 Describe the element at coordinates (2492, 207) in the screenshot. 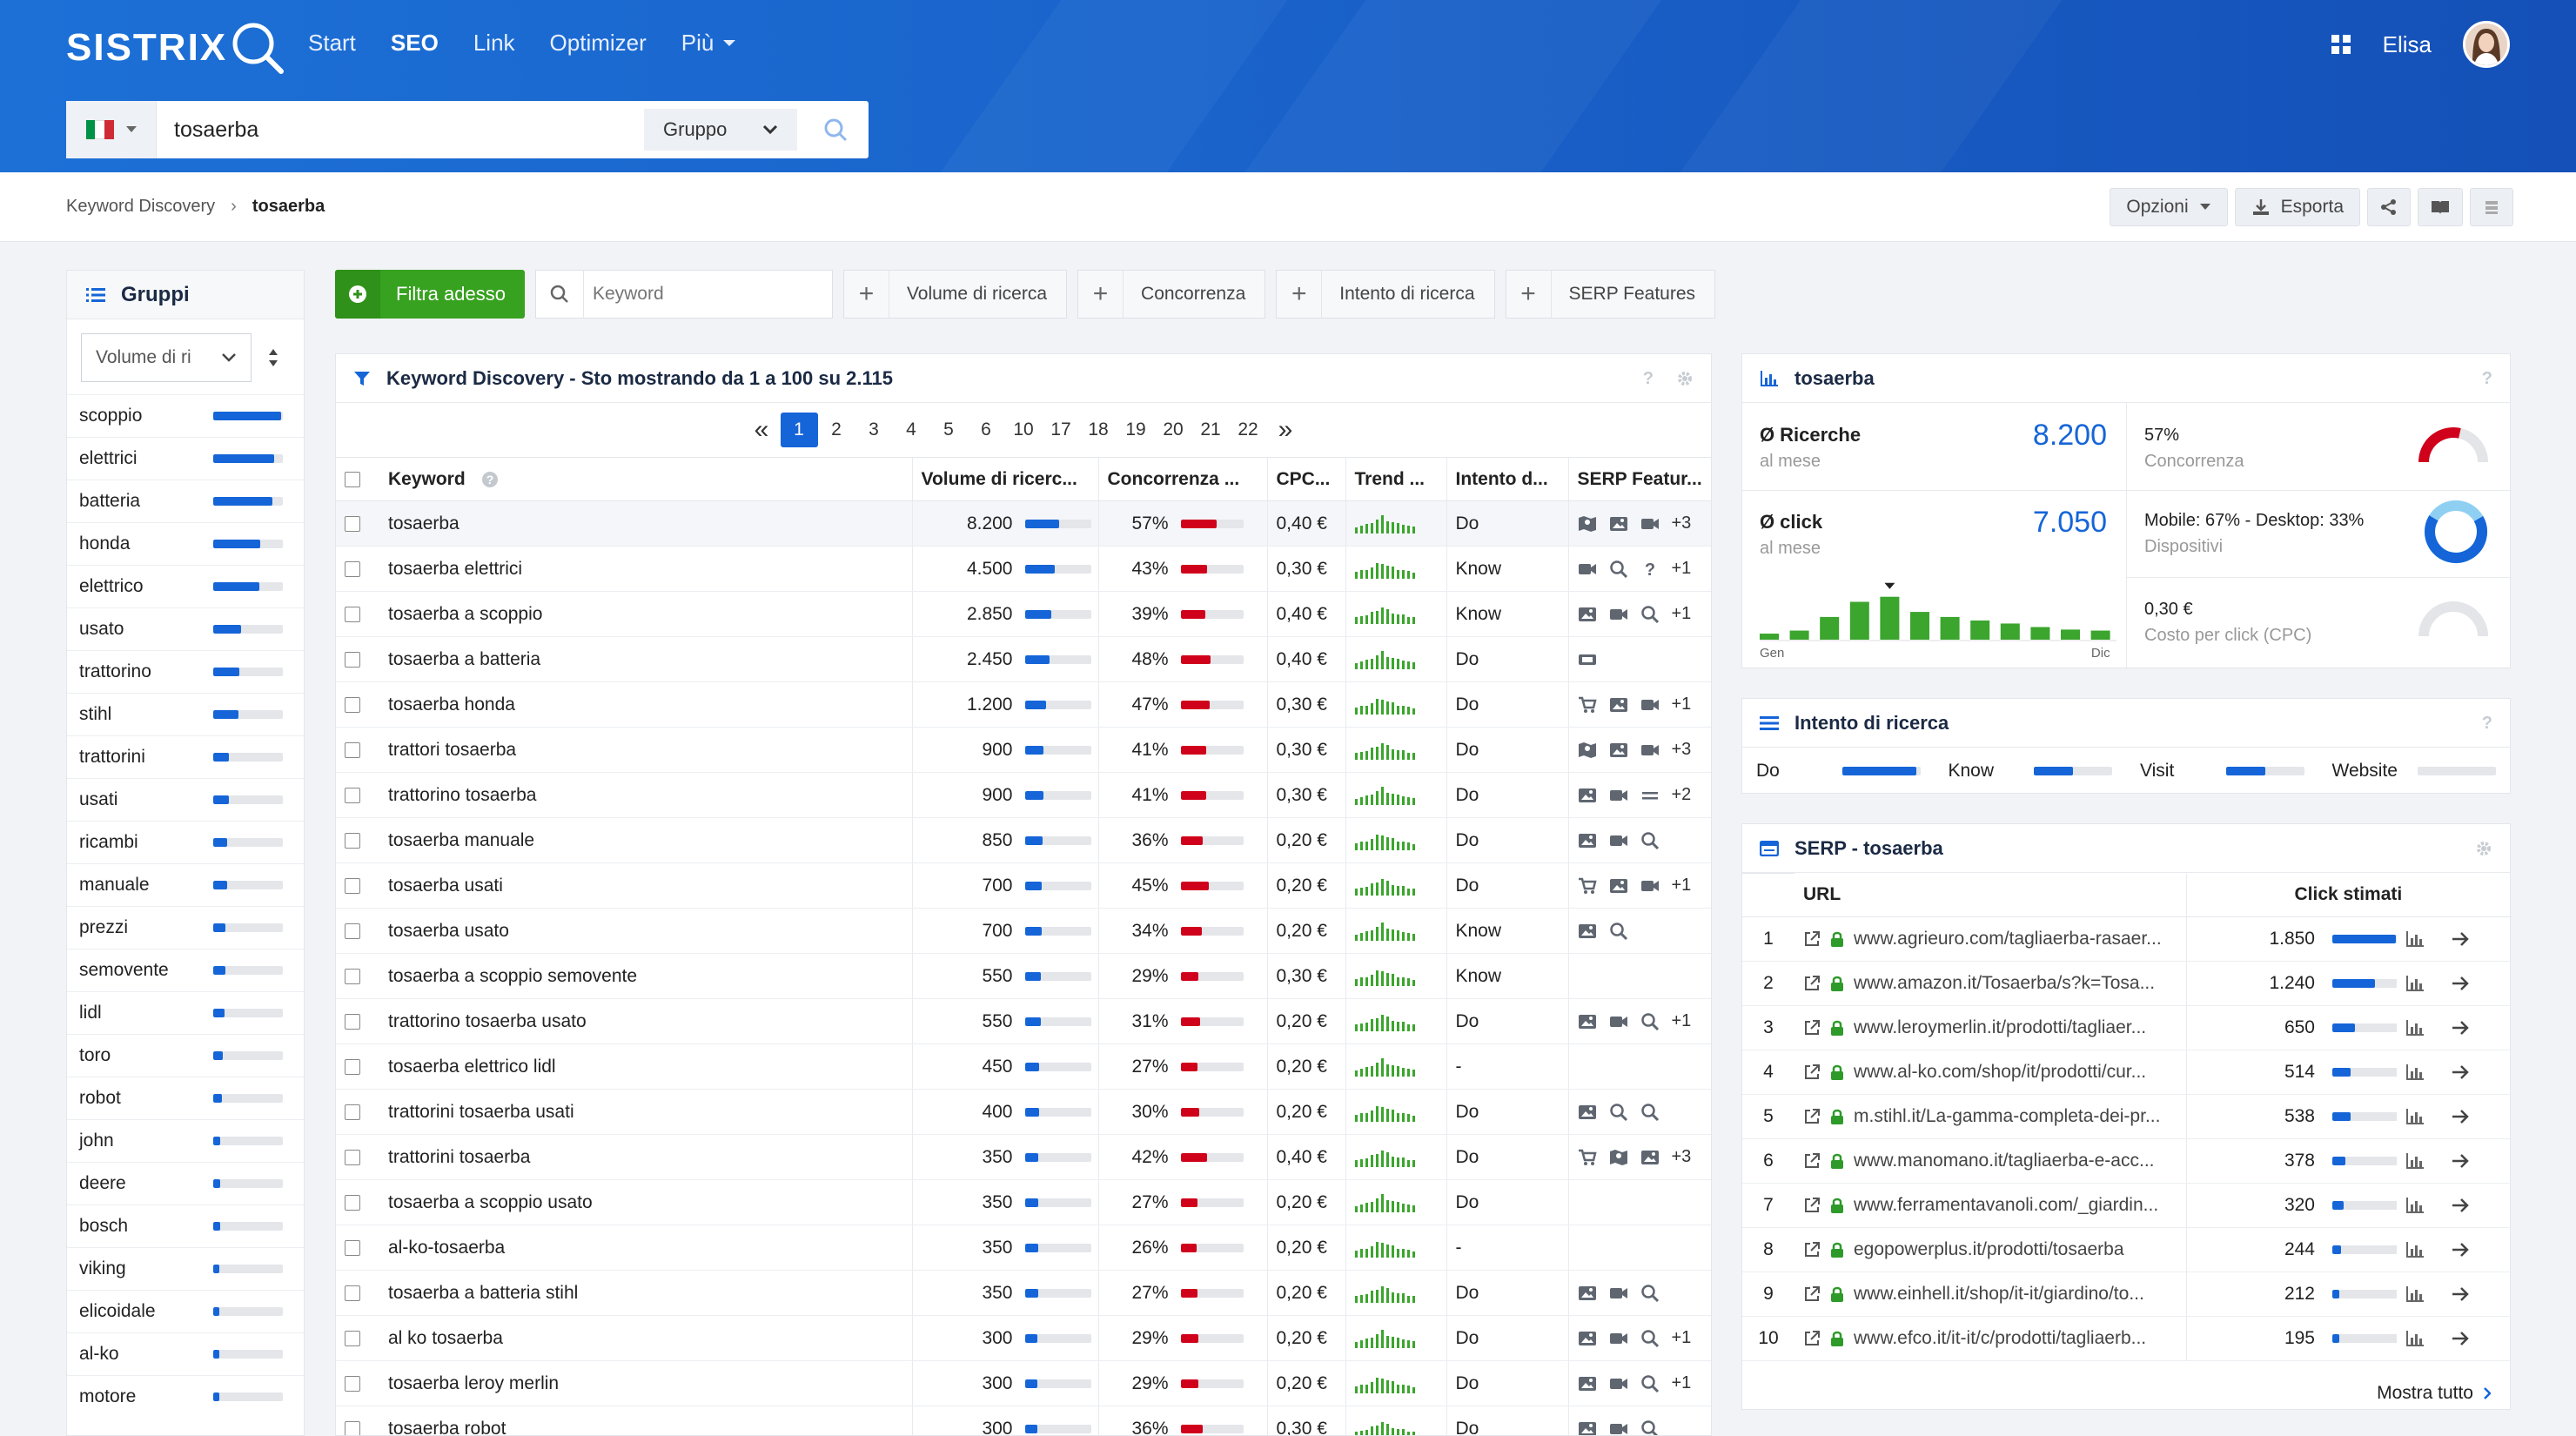

I see `extra-tool-button` at that location.